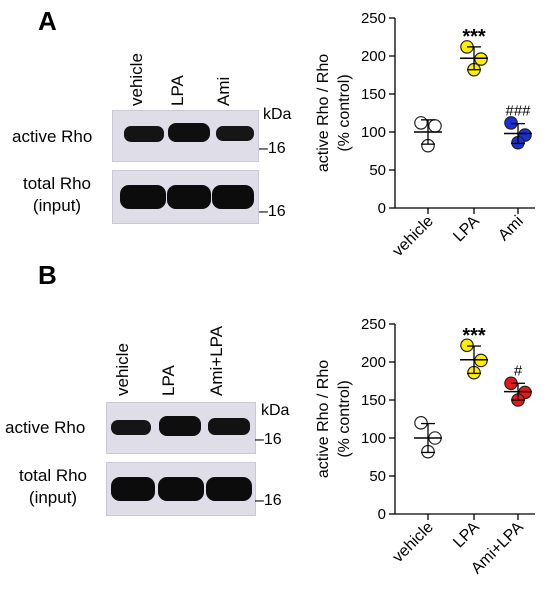 Image resolution: width=550 pixels, height=601 pixels. What do you see at coordinates (57, 195) in the screenshot?
I see `row-label-total-rho-a: total Rho (input)` at bounding box center [57, 195].